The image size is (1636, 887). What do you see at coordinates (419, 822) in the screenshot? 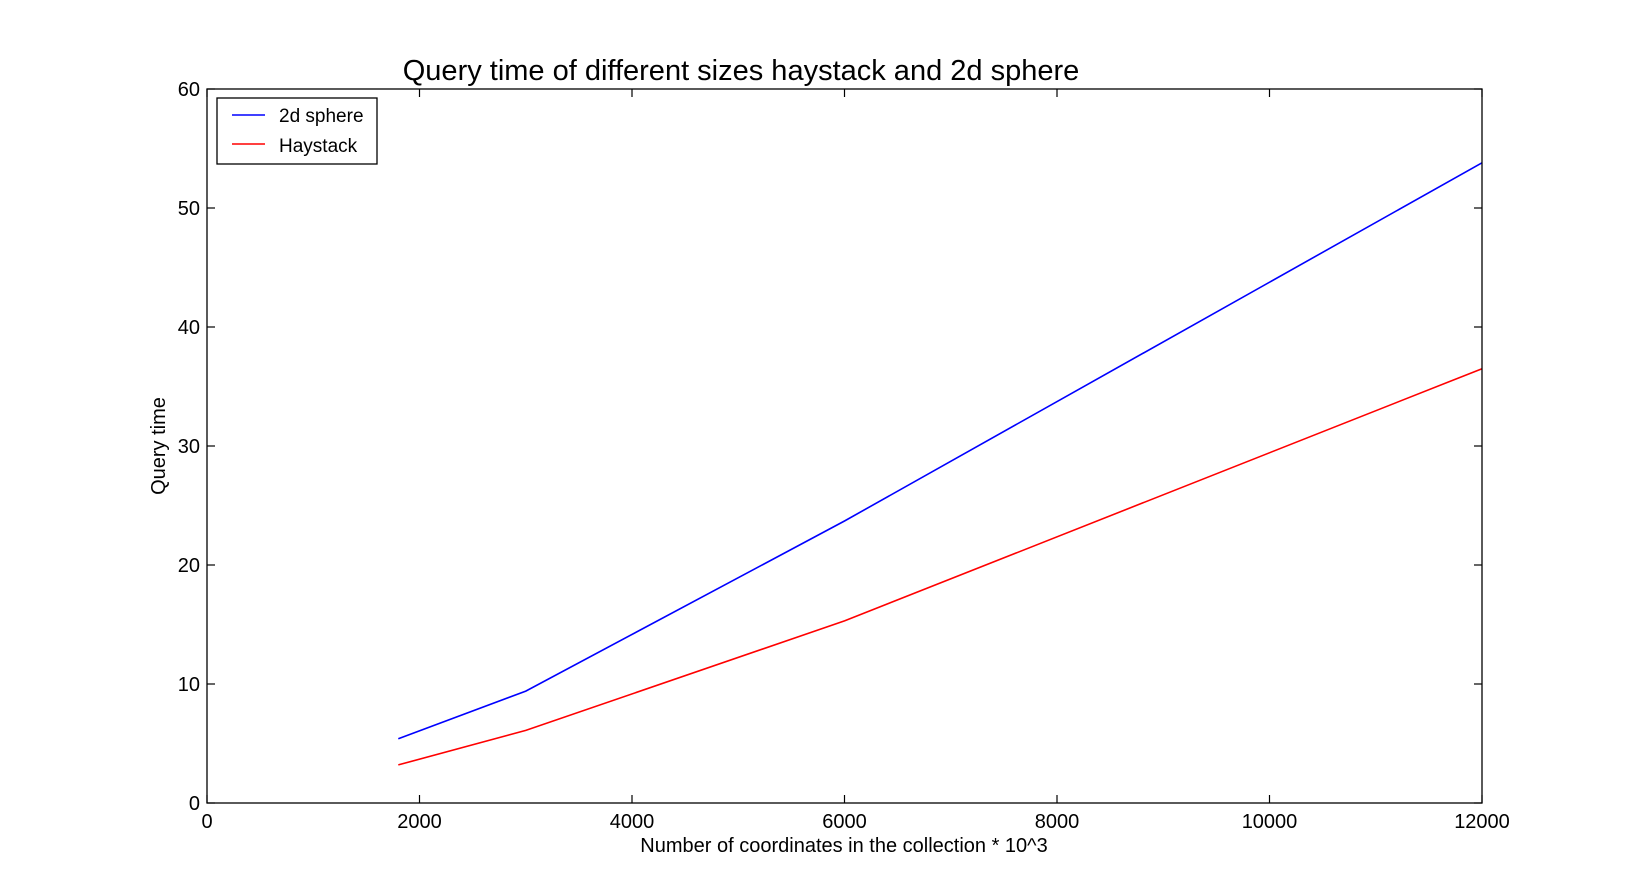
I see `x-tick-label: 2000` at bounding box center [419, 822].